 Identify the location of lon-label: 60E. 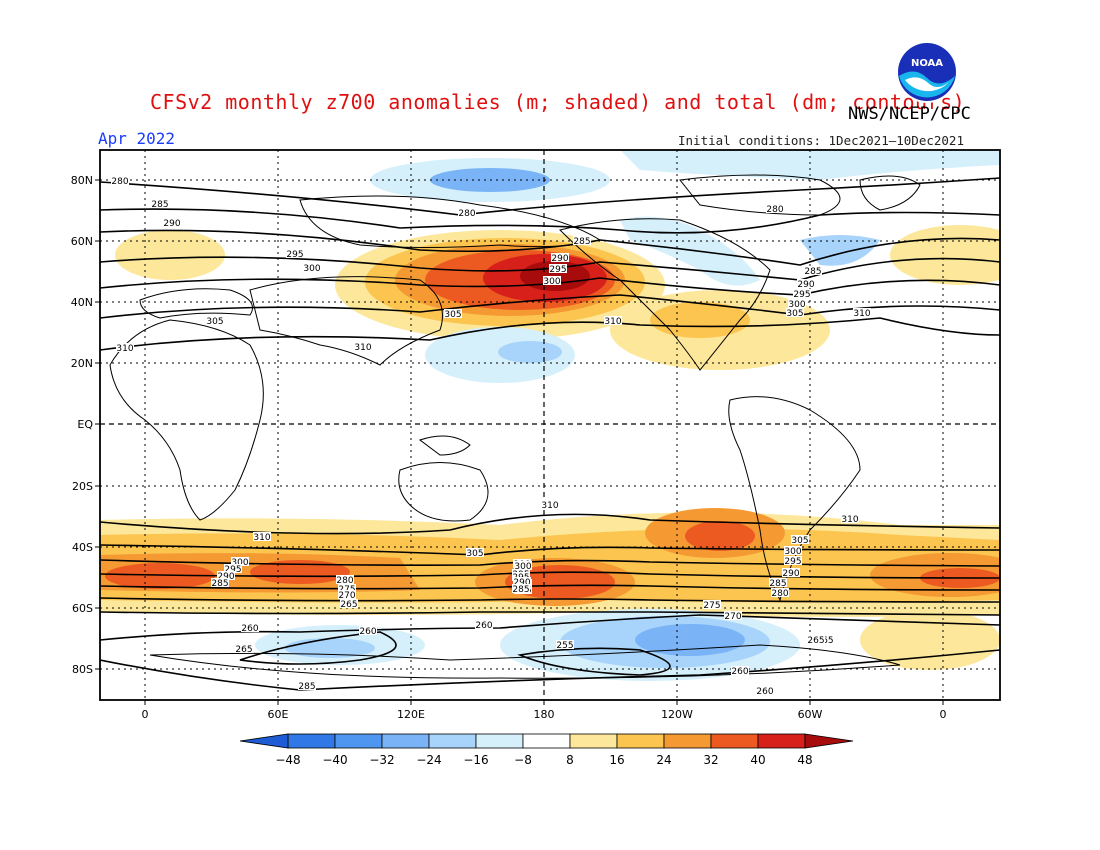
(278, 714).